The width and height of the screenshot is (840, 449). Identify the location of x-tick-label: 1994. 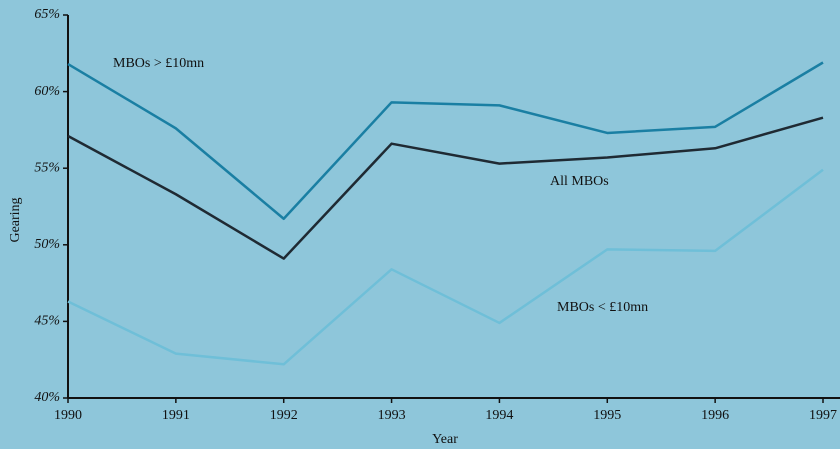
(499, 415).